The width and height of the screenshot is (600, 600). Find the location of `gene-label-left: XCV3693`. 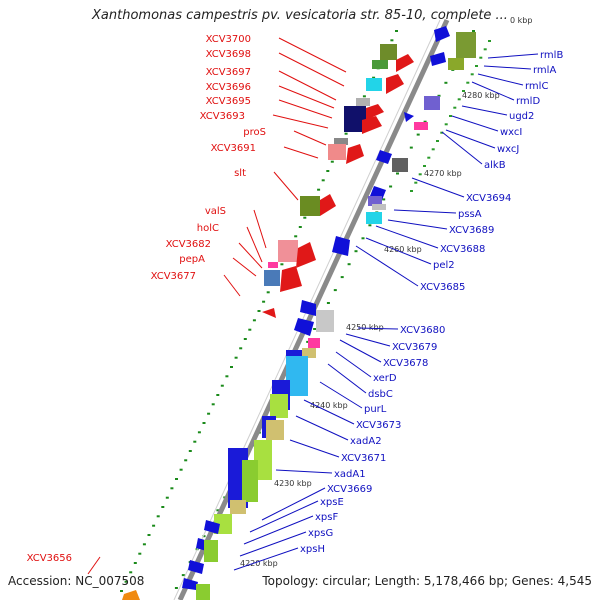

gene-label-left: XCV3693 is located at coordinates (222, 116).